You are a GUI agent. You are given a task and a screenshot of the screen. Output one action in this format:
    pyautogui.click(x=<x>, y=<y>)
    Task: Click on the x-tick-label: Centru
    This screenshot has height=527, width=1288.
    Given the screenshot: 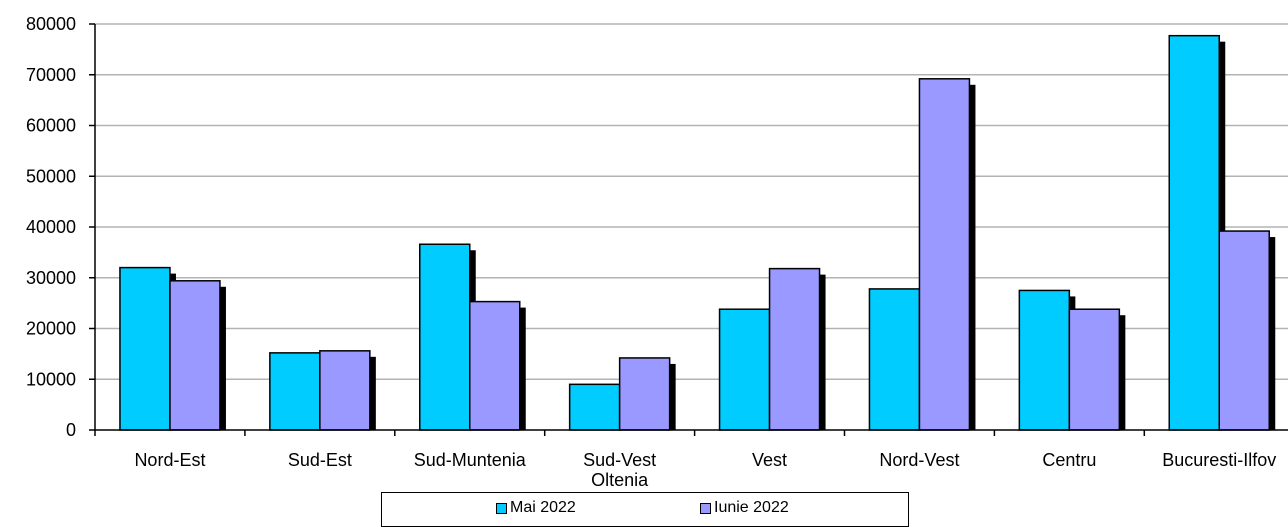 What is the action you would take?
    pyautogui.click(x=1069, y=460)
    